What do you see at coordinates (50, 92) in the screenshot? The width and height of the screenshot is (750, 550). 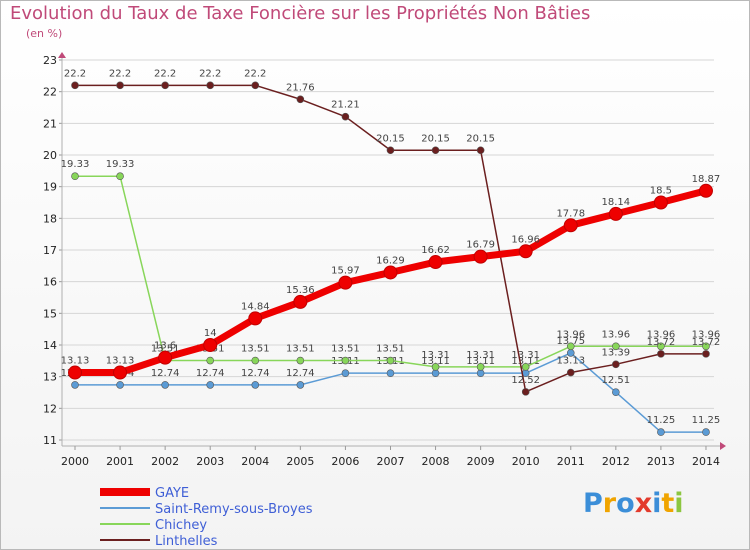 I see `y-tick-label: 22` at bounding box center [50, 92].